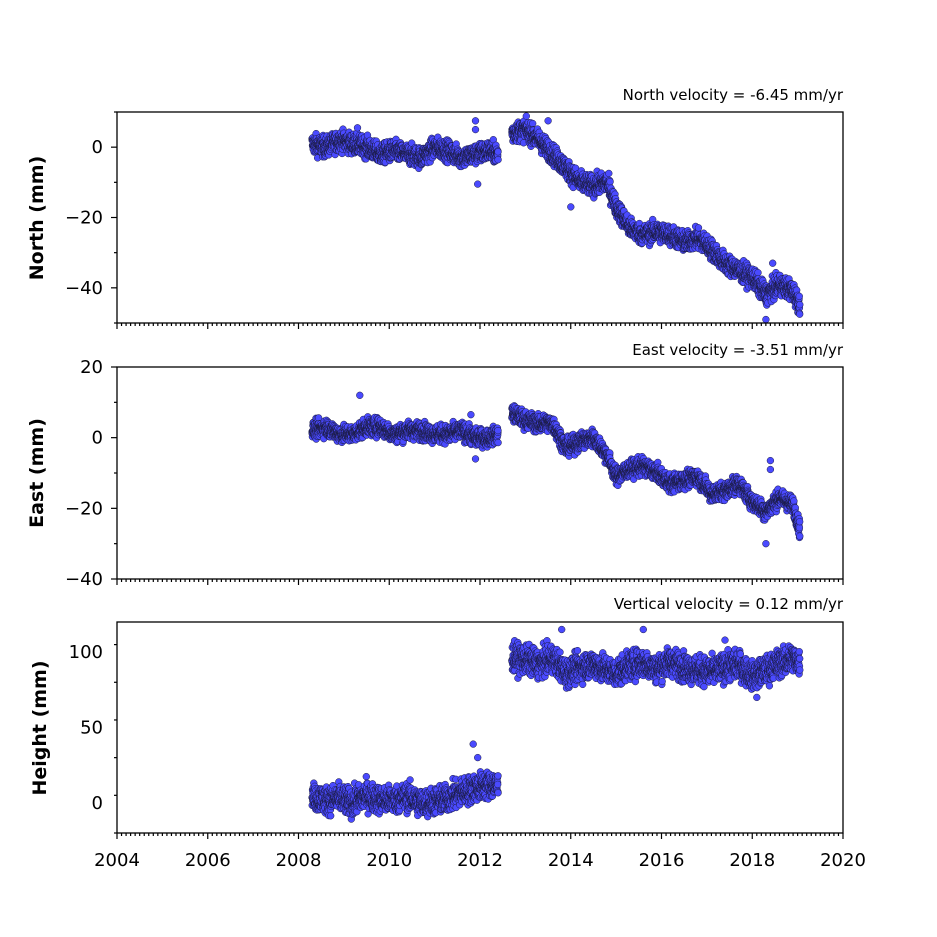  What do you see at coordinates (84, 218) in the screenshot?
I see `y-tick-label: −20` at bounding box center [84, 218].